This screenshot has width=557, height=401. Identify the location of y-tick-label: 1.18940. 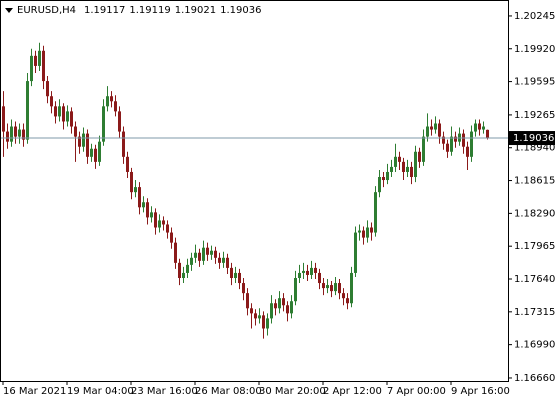
(534, 148).